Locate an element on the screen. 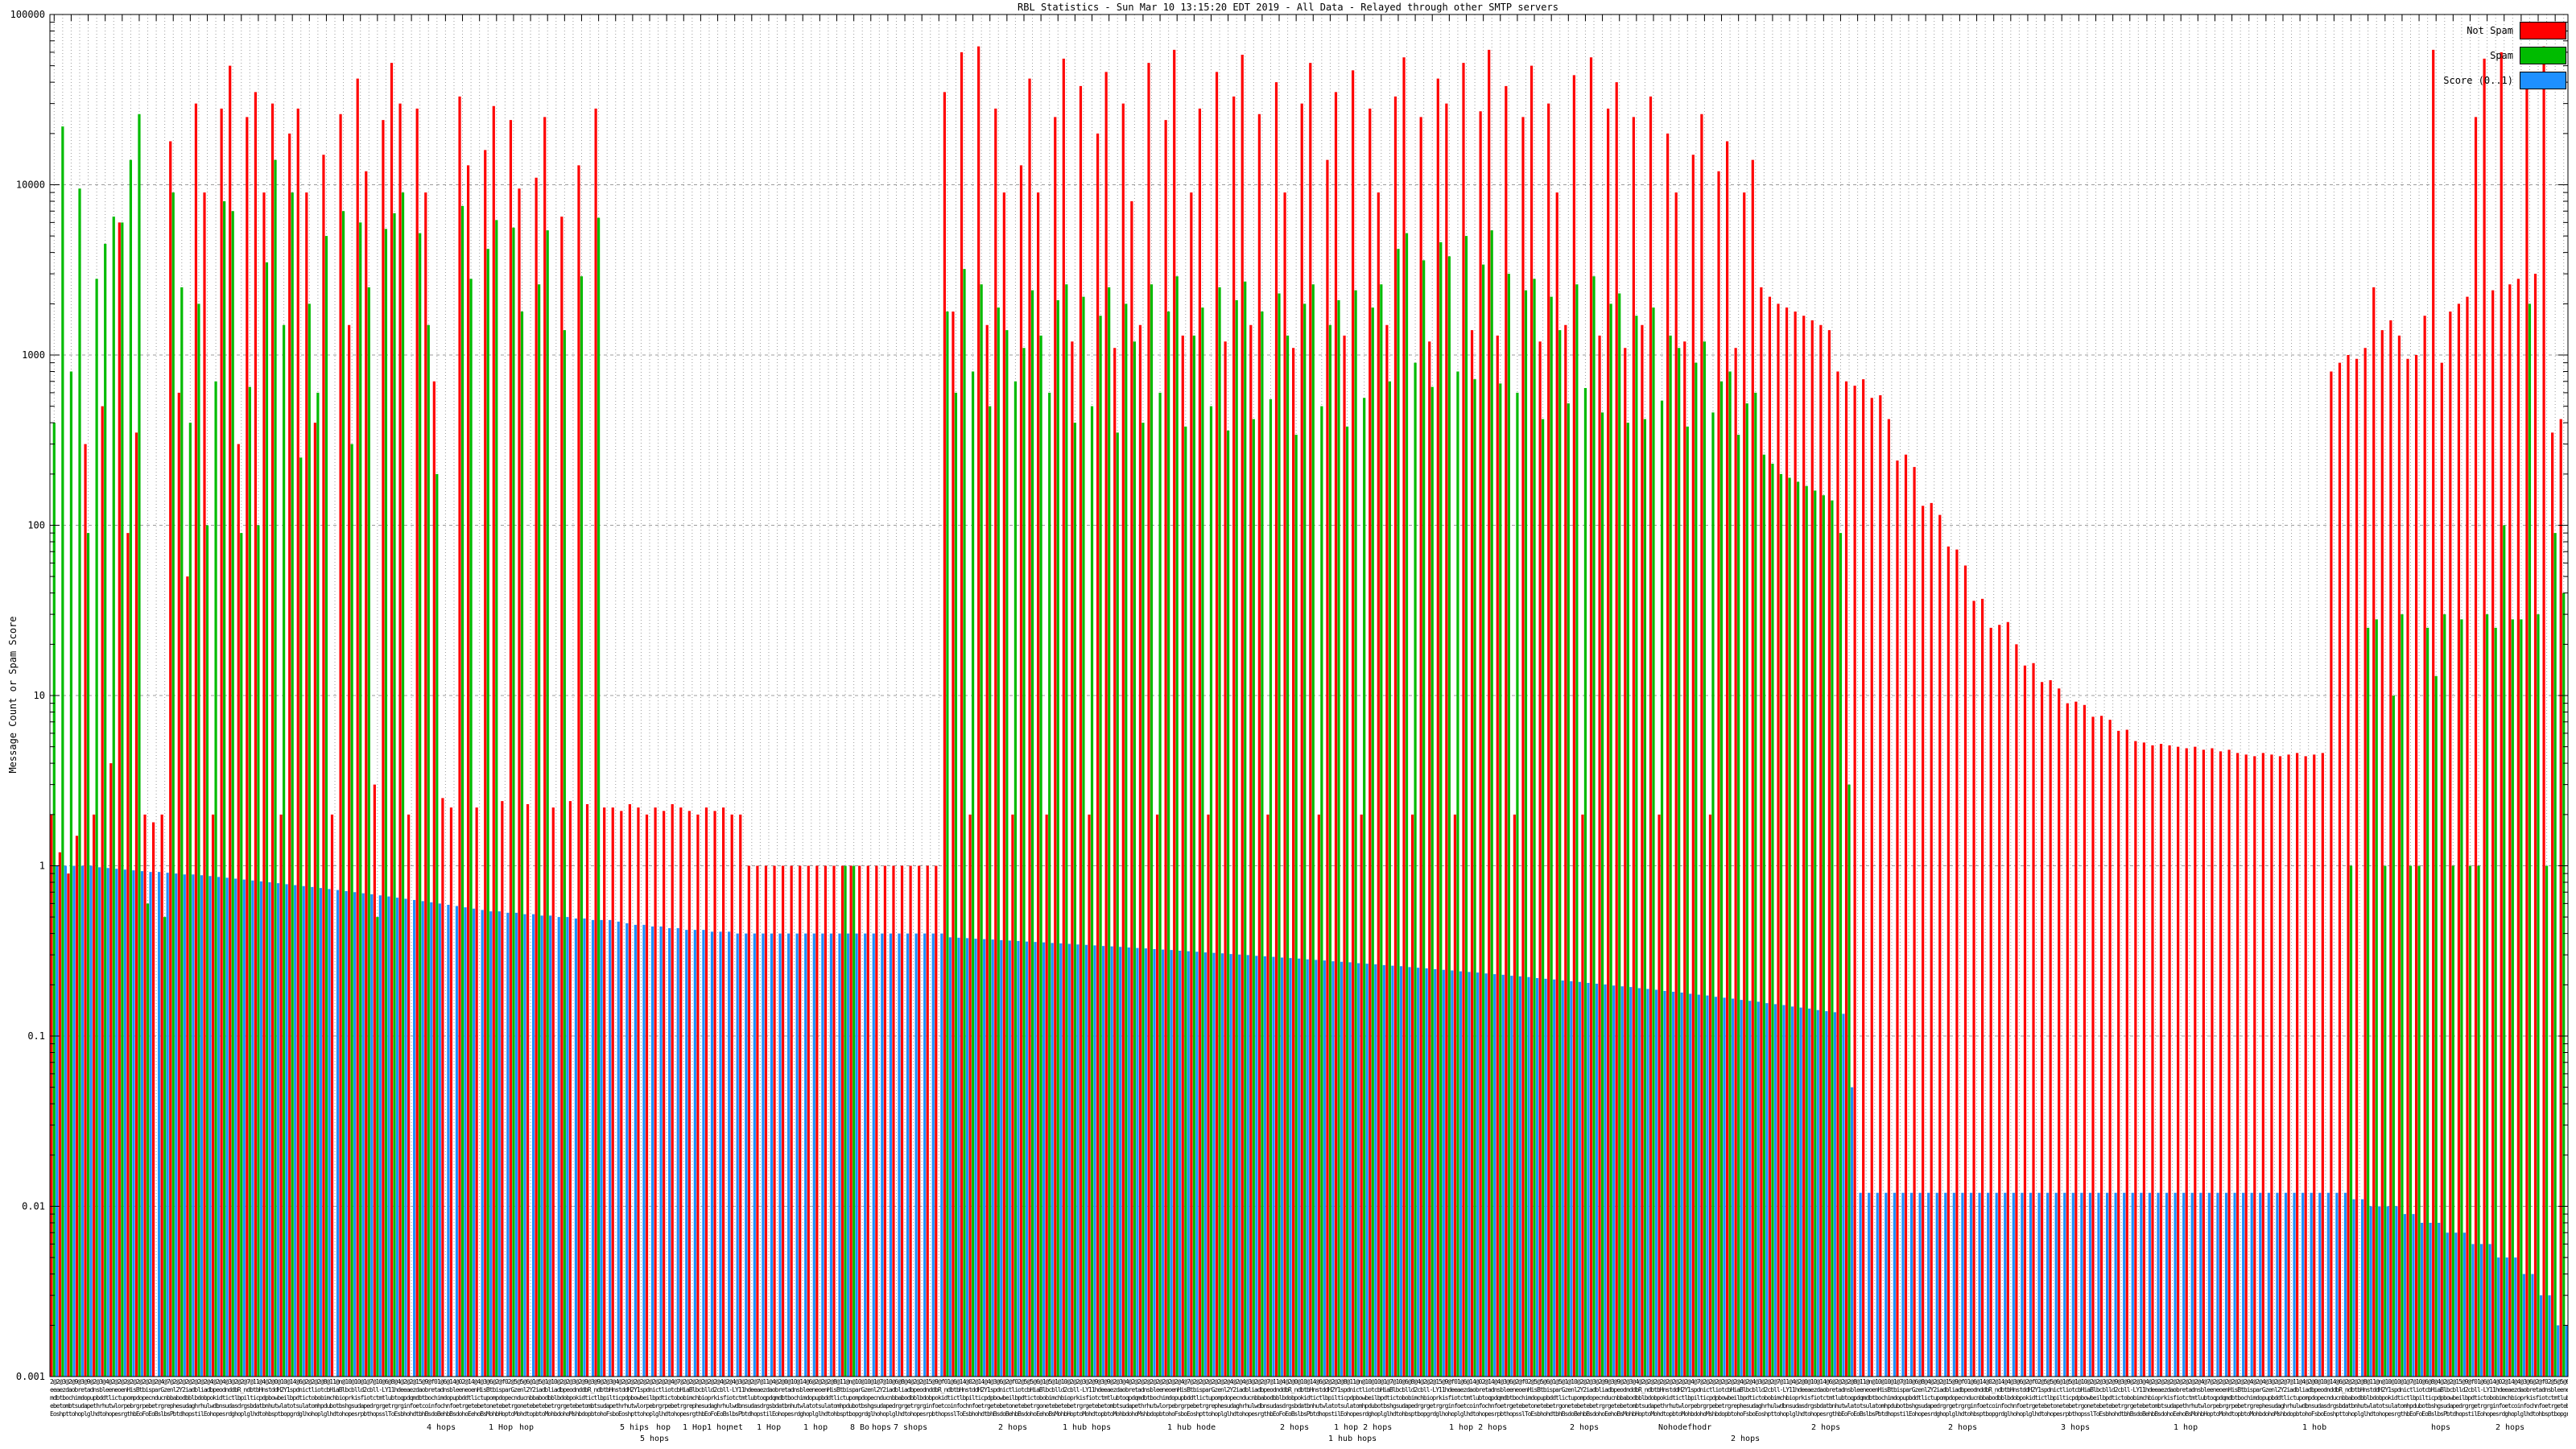 The image size is (2576, 1449). y-tick-label: 100000 is located at coordinates (27, 14).